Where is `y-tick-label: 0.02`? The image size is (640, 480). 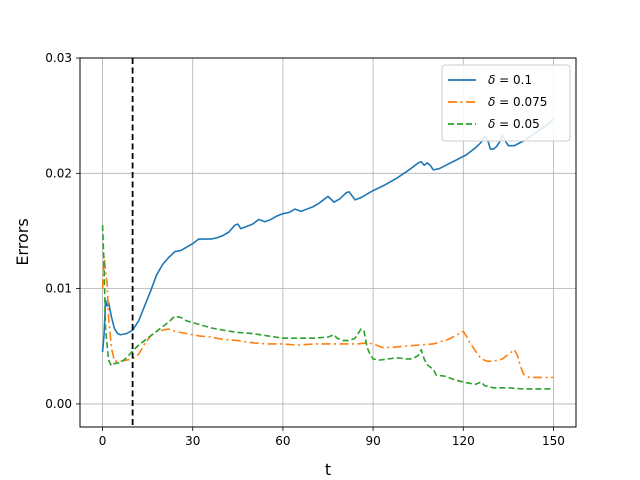
y-tick-label: 0.02 is located at coordinates (58, 173).